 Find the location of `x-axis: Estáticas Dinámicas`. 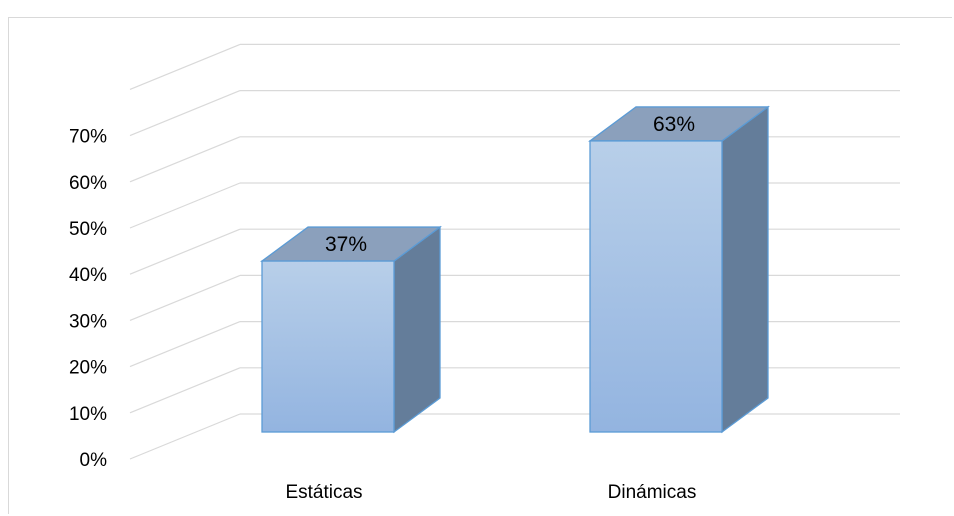

x-axis: Estáticas Dinámicas is located at coordinates (490, 492).